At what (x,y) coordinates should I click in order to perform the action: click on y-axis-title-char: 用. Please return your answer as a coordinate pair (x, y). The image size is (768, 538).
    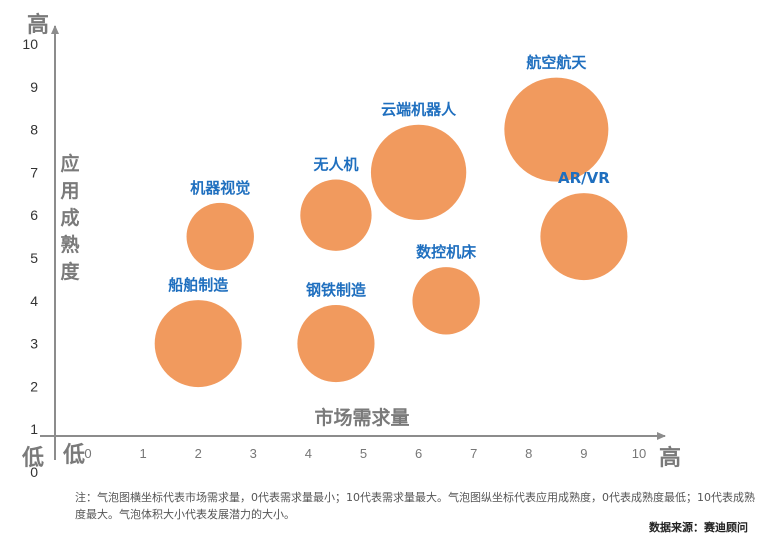
    Looking at the image, I should click on (69, 191).